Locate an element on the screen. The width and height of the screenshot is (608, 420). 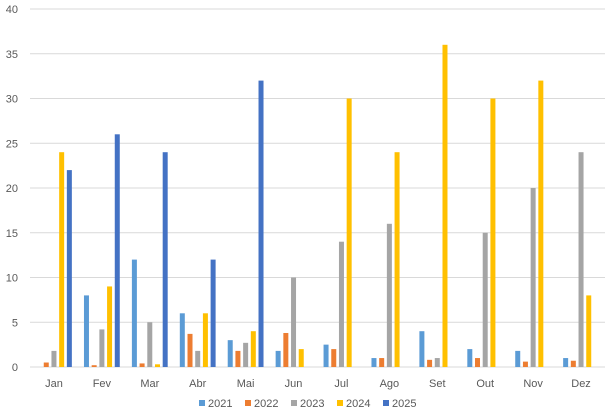
legend-item-2025: 2025 is located at coordinates (399, 404).